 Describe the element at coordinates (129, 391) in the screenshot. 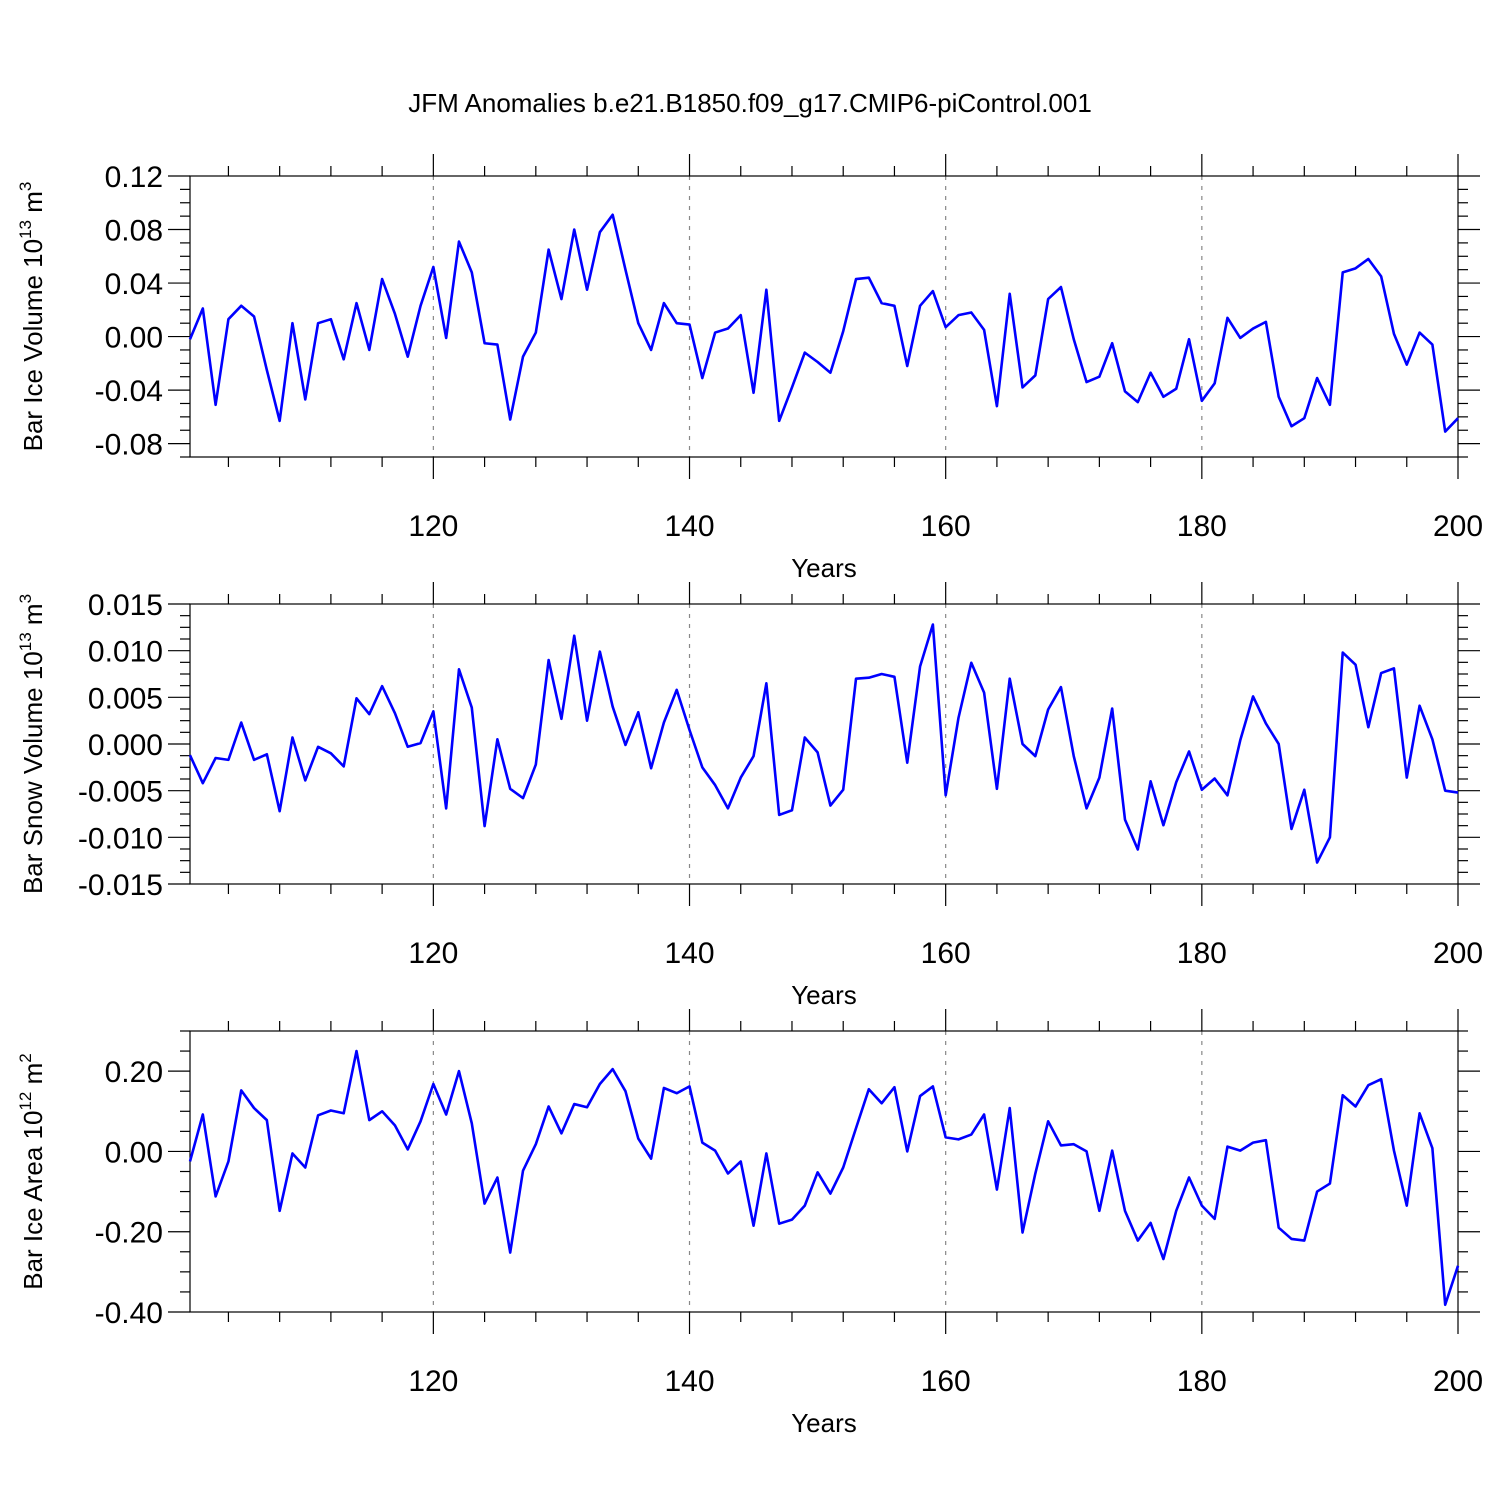

I see `y-tick-label: -0.04` at that location.